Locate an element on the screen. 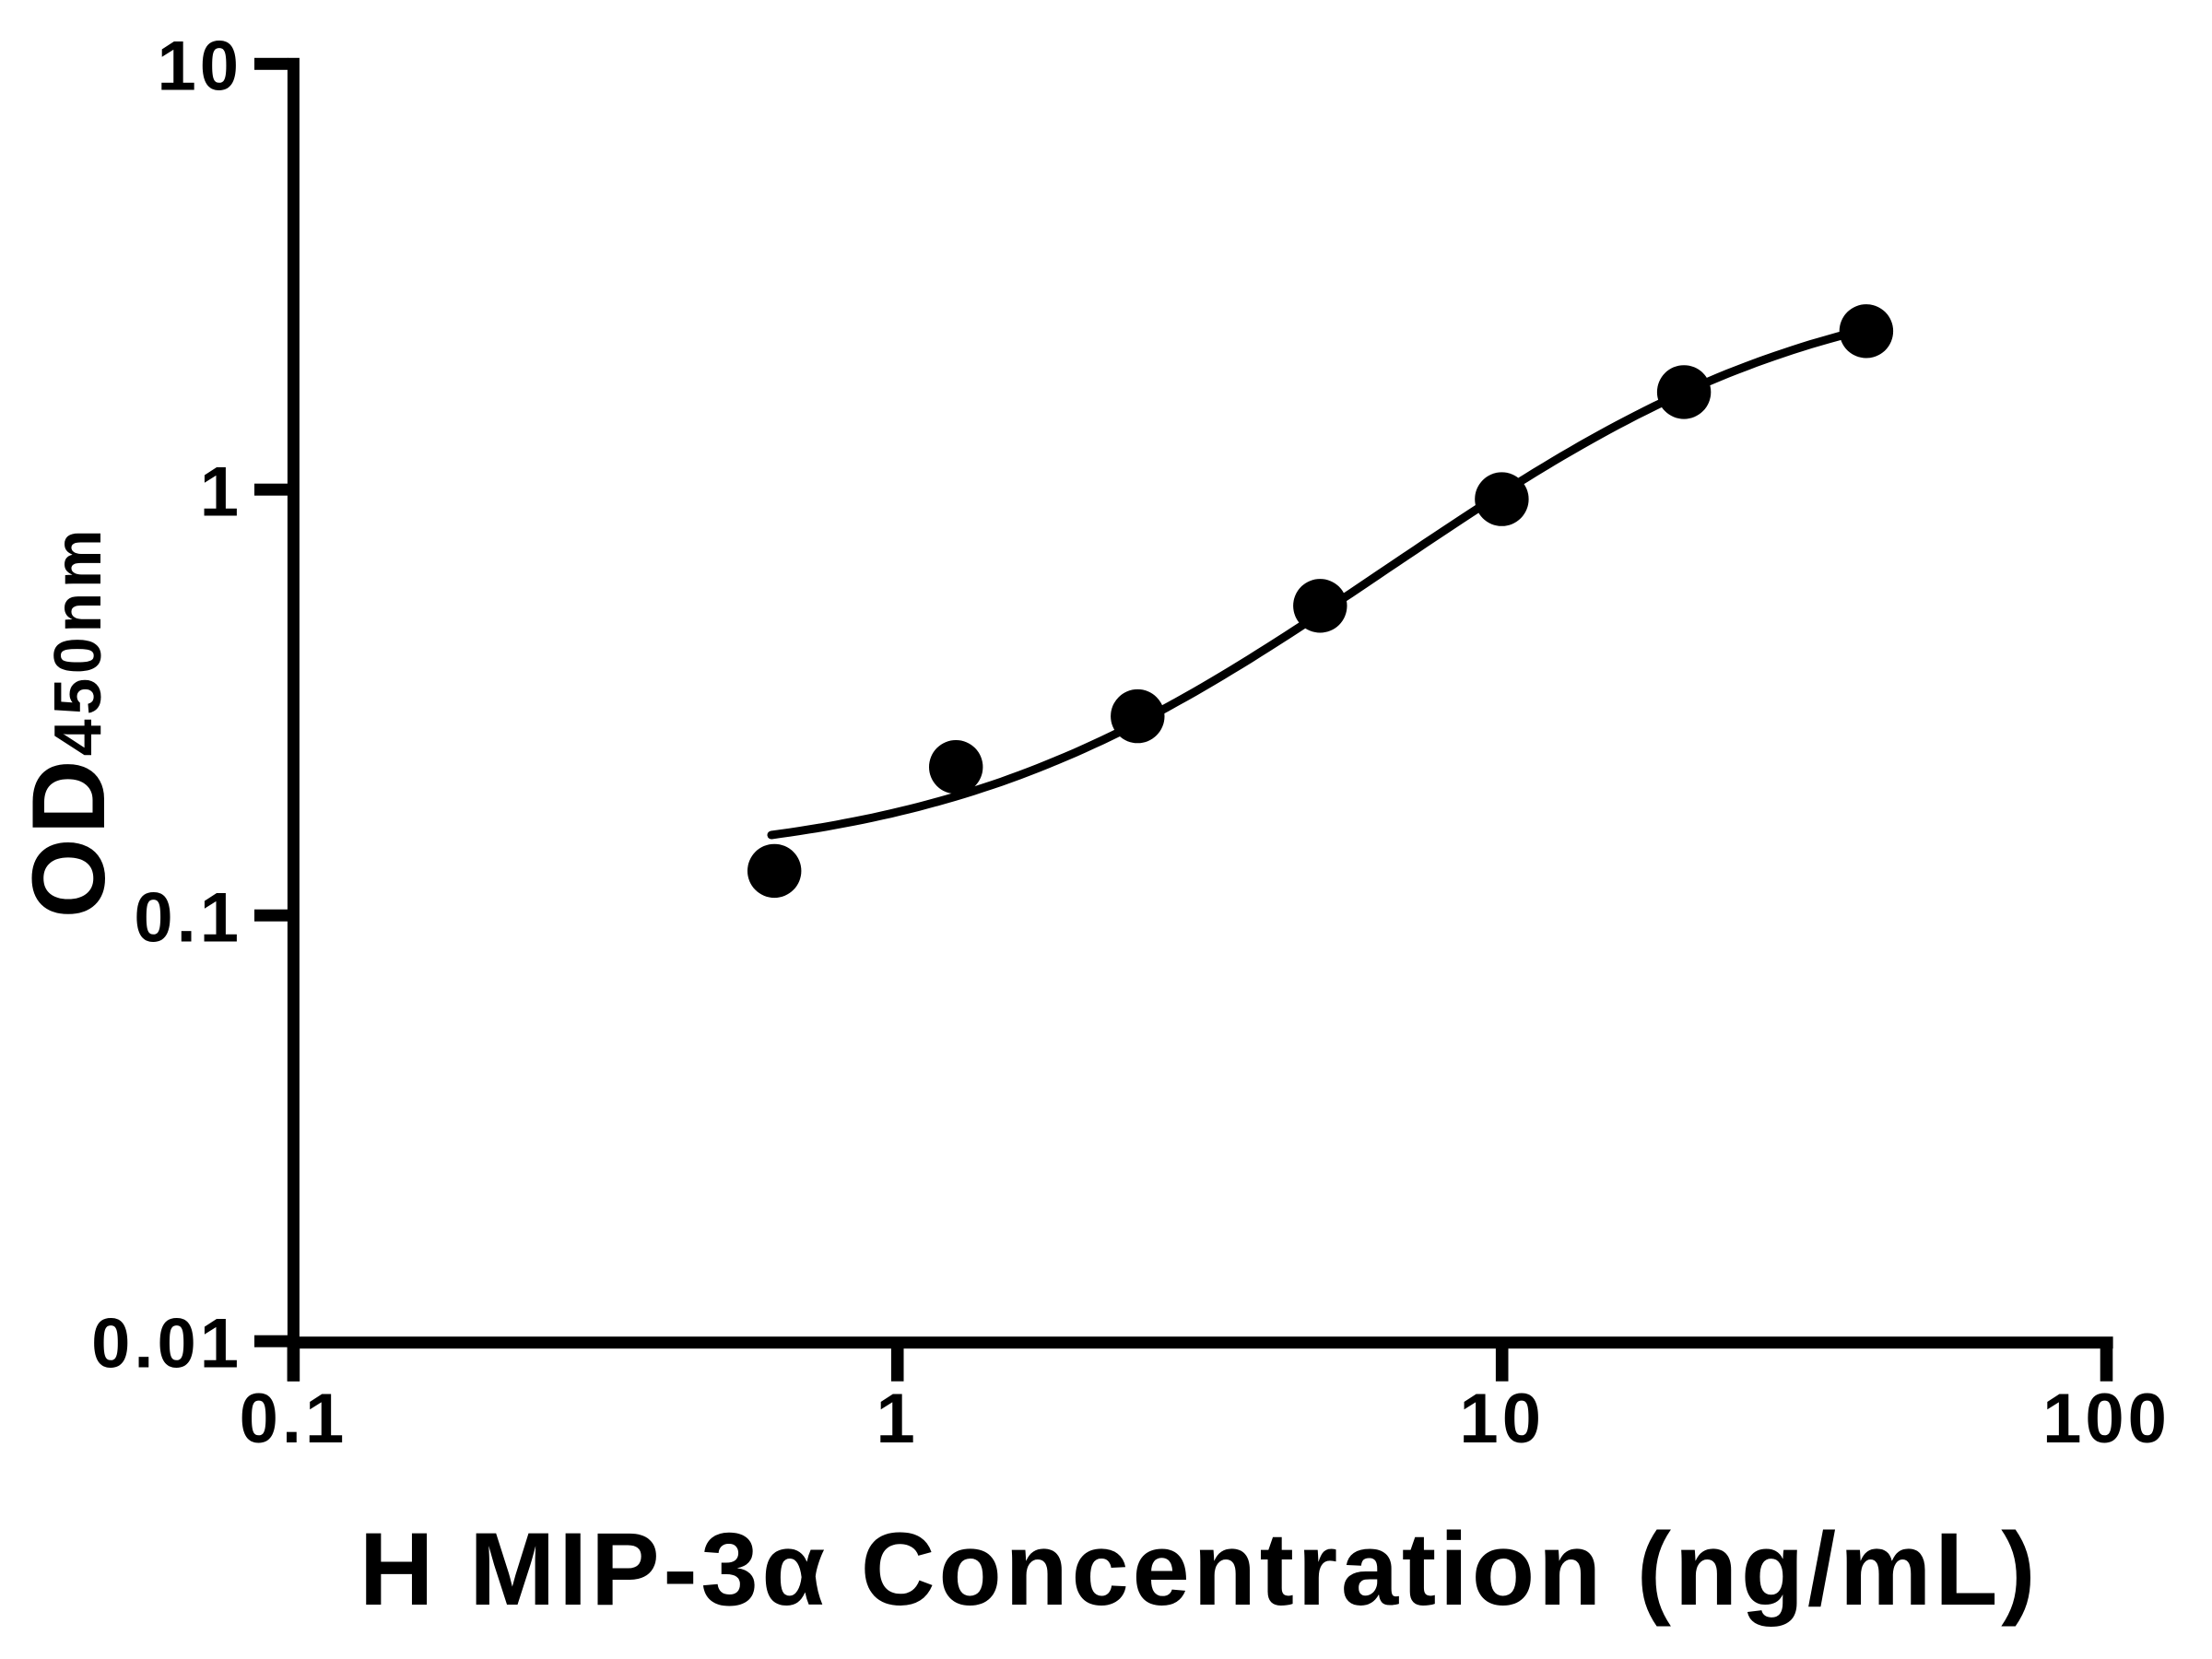 Image resolution: width=2212 pixels, height=1659 pixels. svg-text: H MIP-3α Concentration (ng/mL) is located at coordinates (1199, 1569).